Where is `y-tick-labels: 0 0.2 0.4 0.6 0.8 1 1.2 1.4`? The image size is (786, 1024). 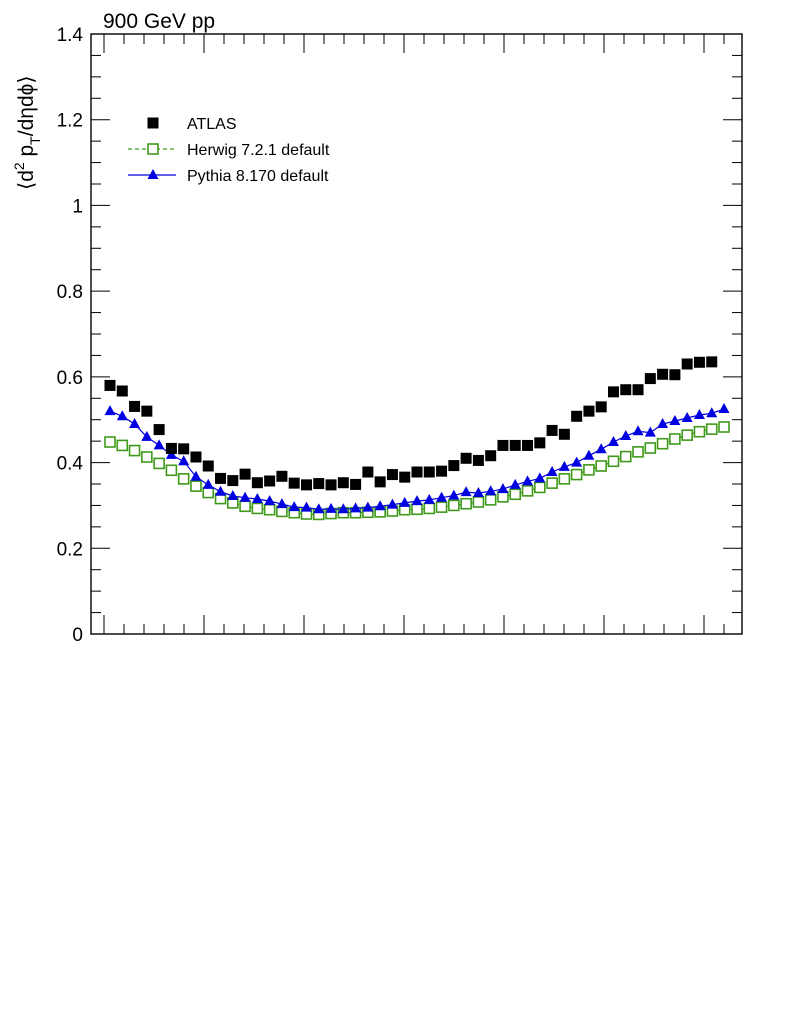 y-tick-labels: 0 0.2 0.4 0.6 0.8 1 1.2 1.4 is located at coordinates (70, 335).